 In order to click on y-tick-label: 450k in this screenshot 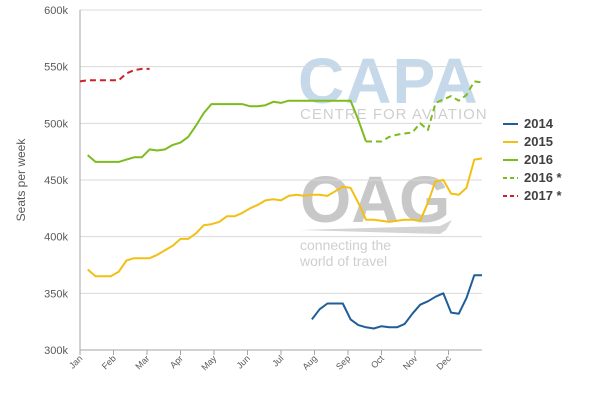, I will do `click(56, 181)`.